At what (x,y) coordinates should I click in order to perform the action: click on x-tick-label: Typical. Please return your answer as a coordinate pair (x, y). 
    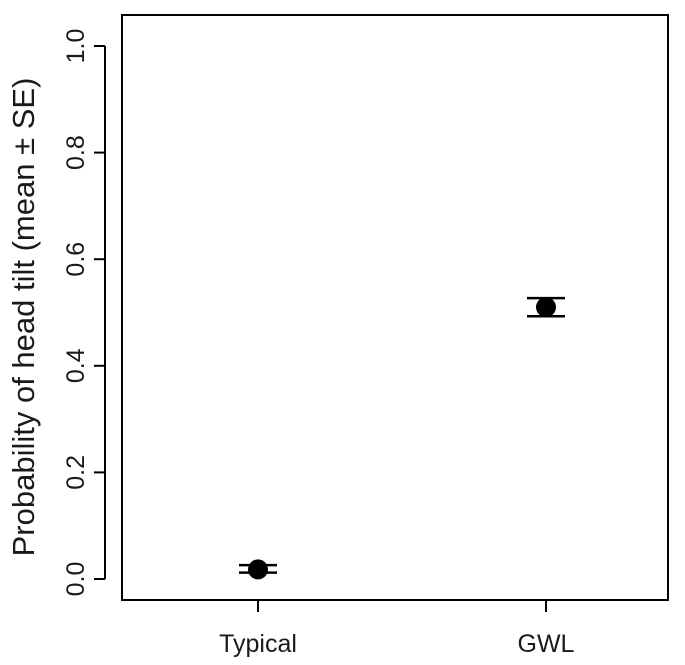
    Looking at the image, I should click on (258, 644).